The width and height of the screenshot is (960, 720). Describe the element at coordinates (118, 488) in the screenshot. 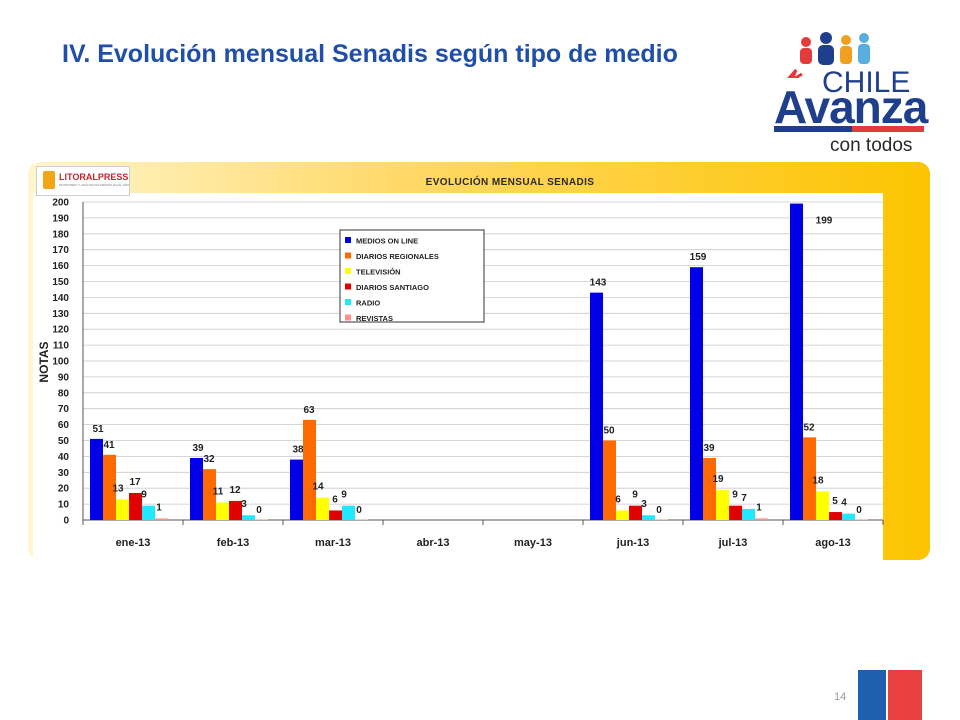

I see `data-label: 13` at that location.